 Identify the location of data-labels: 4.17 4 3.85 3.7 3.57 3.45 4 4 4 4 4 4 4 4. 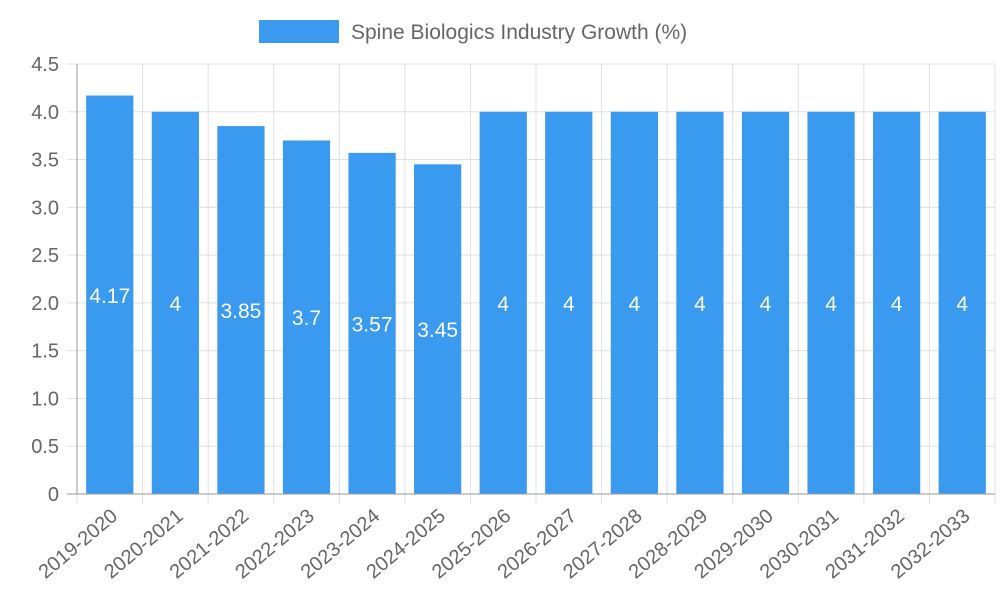
(528, 313).